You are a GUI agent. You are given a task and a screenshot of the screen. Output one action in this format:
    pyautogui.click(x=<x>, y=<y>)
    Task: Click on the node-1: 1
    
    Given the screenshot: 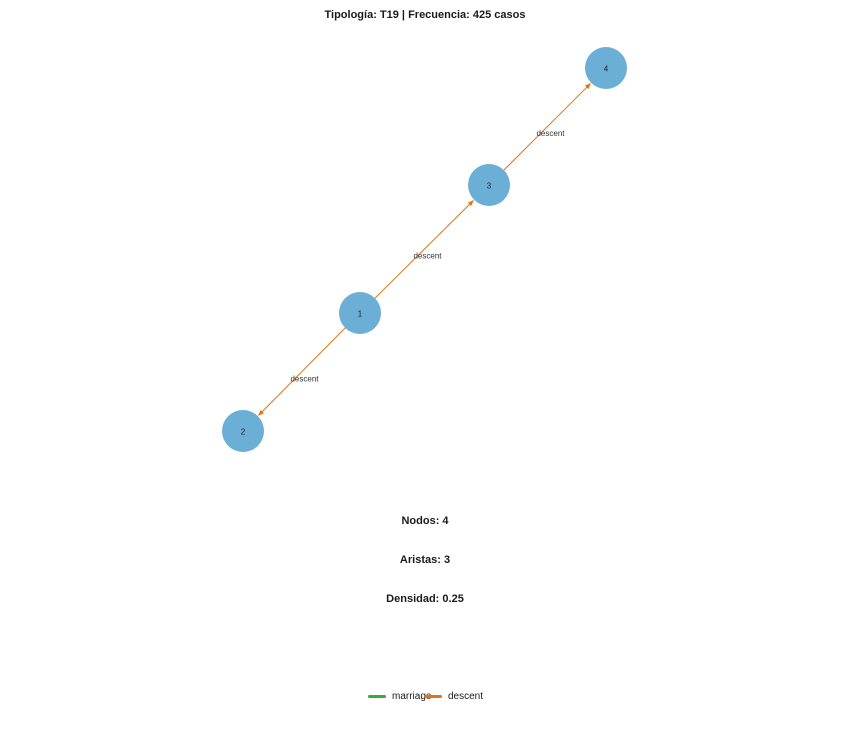 What is the action you would take?
    pyautogui.click(x=360, y=313)
    